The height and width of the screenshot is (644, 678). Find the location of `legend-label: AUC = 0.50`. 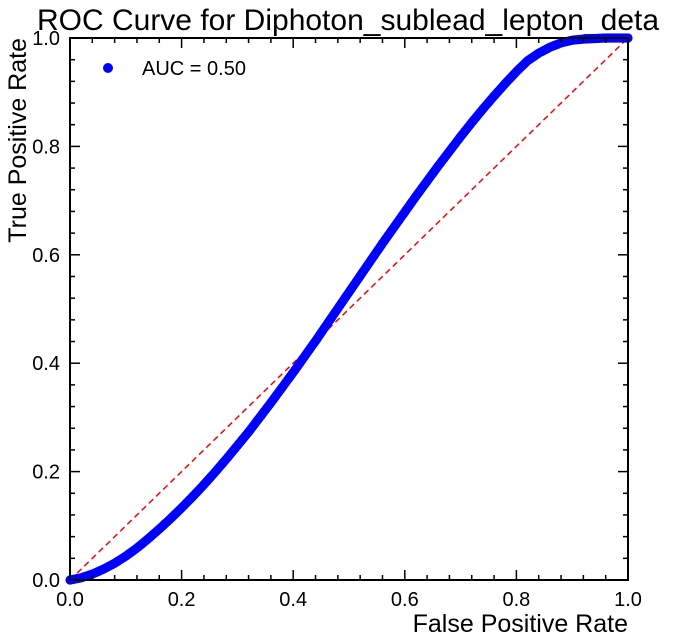

legend-label: AUC = 0.50 is located at coordinates (194, 69).